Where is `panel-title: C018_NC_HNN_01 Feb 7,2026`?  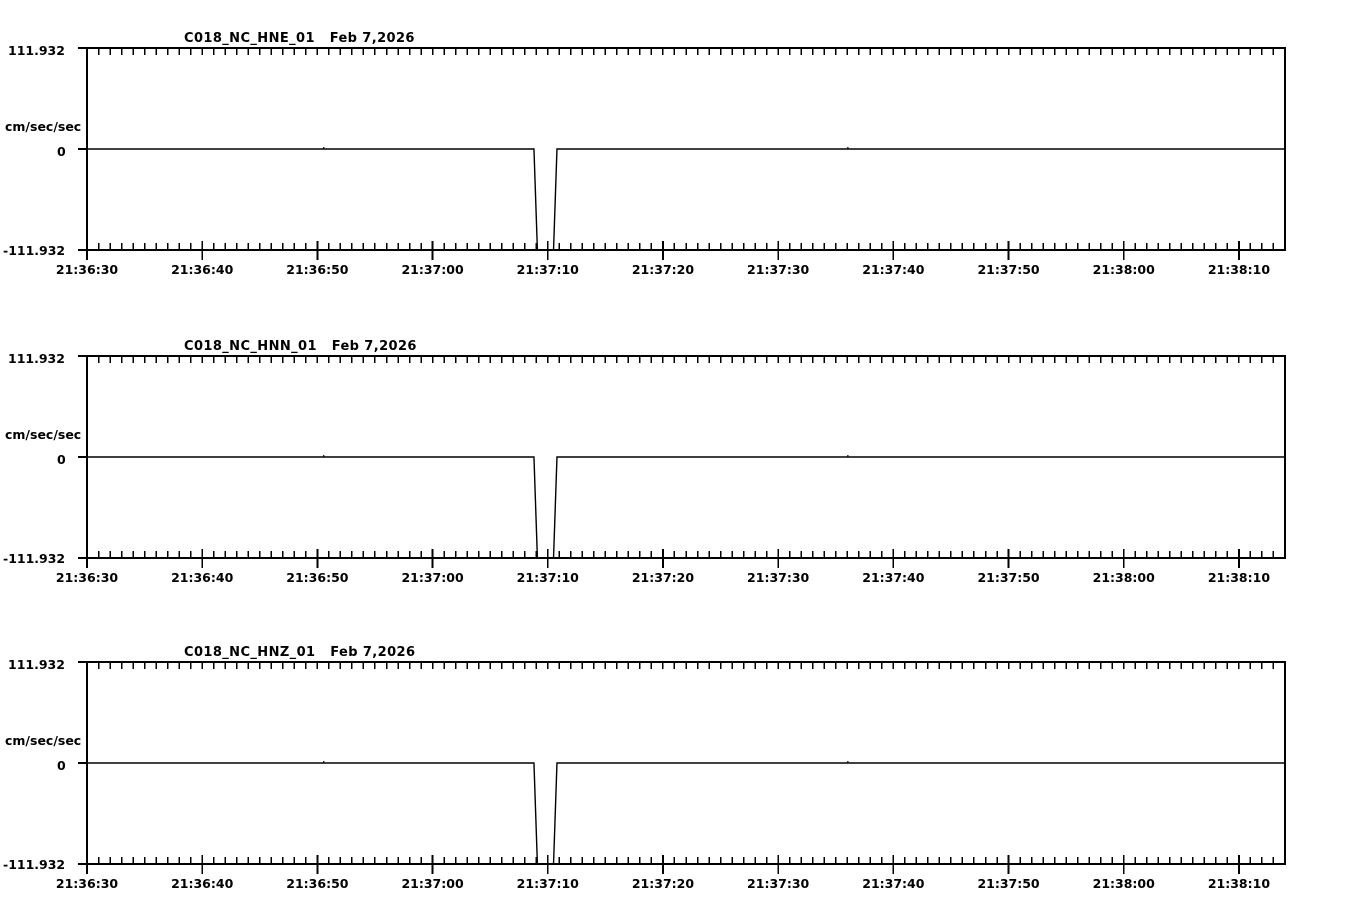
panel-title: C018_NC_HNN_01 Feb 7,2026 is located at coordinates (300, 346).